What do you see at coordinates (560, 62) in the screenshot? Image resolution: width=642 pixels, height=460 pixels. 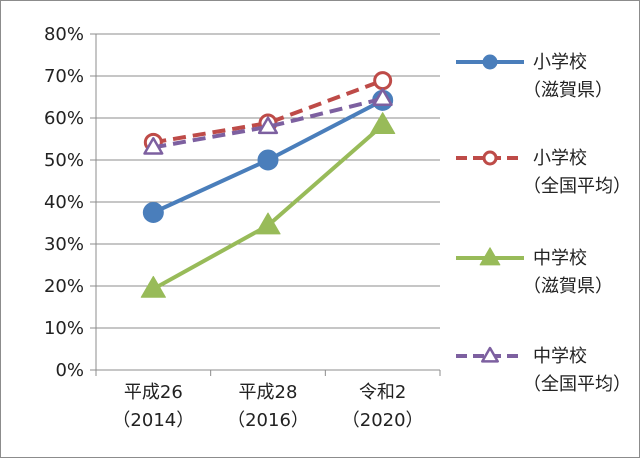 I see `legend-label-0-line1: 小学校` at bounding box center [560, 62].